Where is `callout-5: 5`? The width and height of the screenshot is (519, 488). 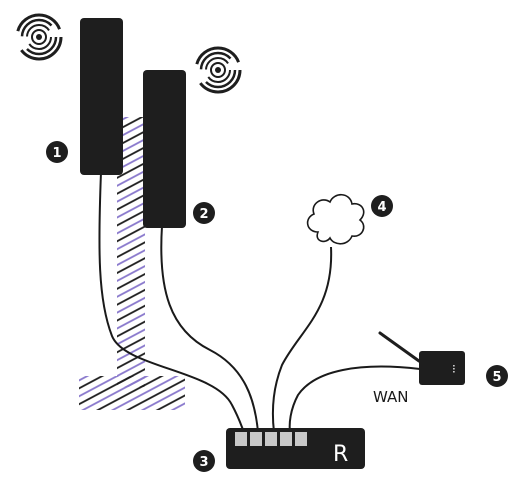
callout-5: 5 is located at coordinates (497, 376).